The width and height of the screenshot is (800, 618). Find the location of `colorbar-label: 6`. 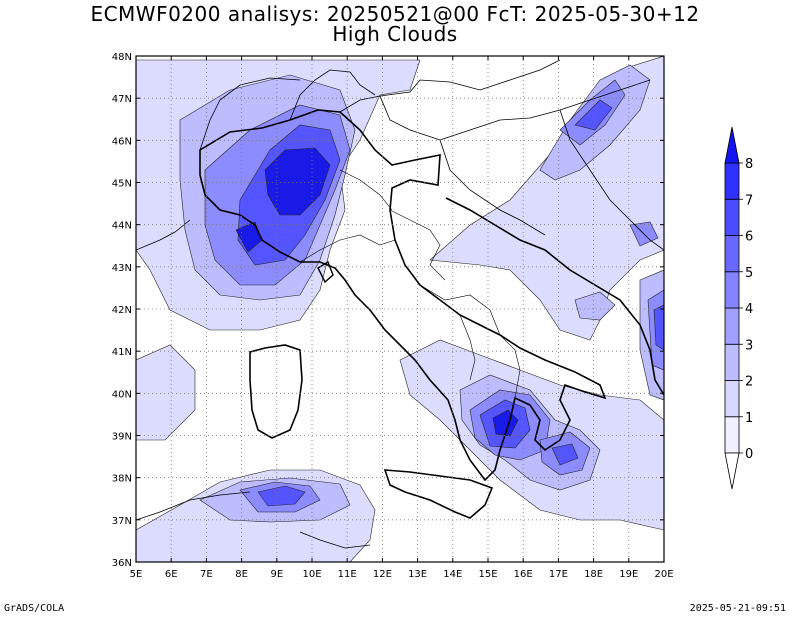

colorbar-label: 6 is located at coordinates (749, 237).